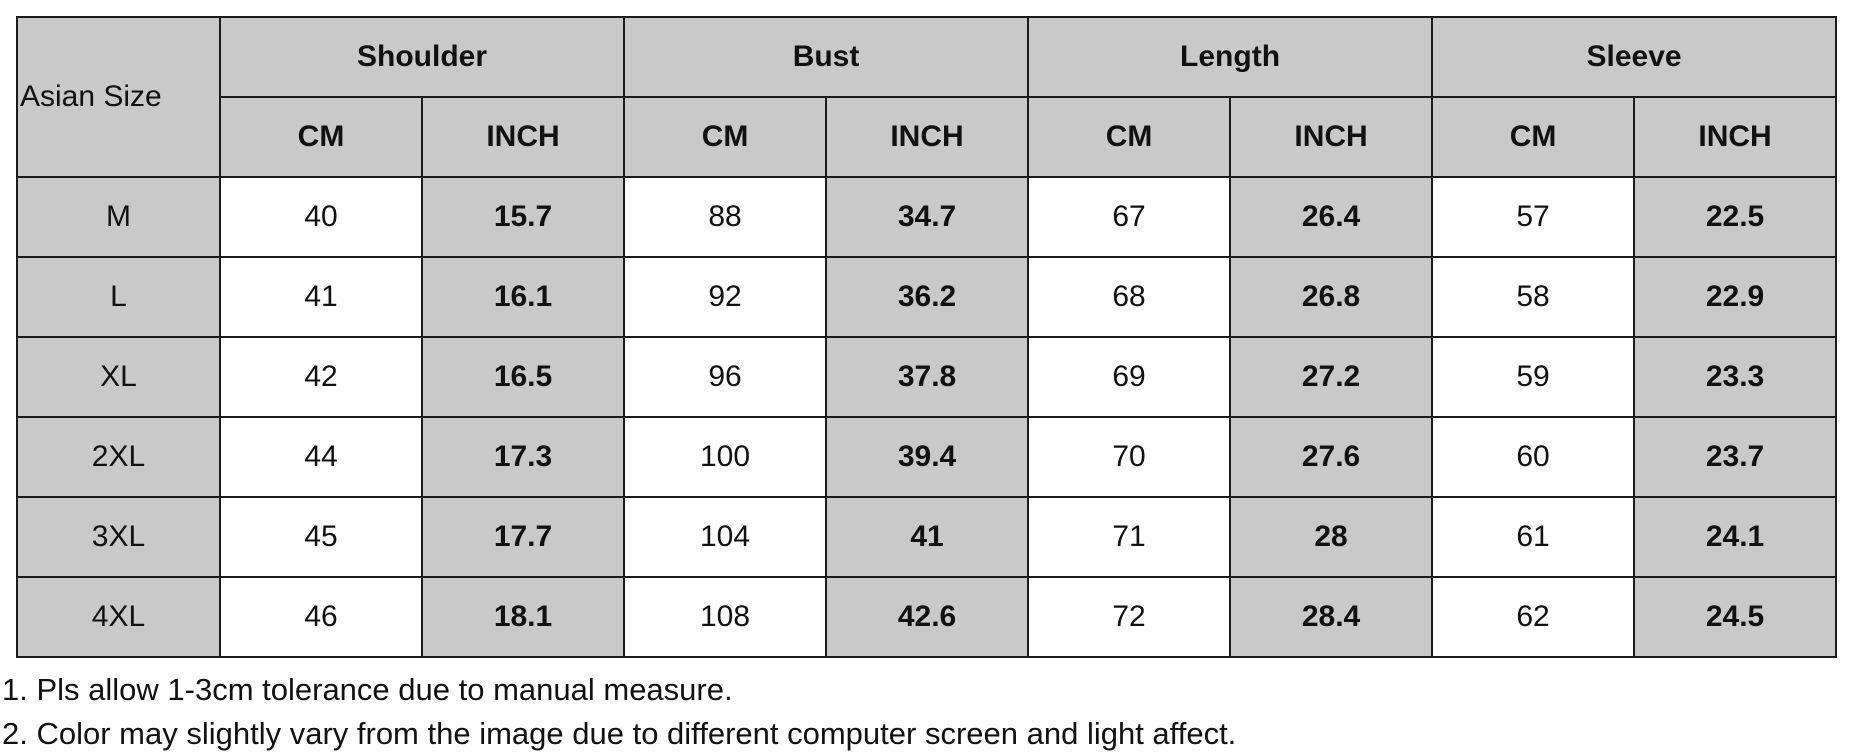  What do you see at coordinates (523, 537) in the screenshot?
I see `inch-cell: 17.7` at bounding box center [523, 537].